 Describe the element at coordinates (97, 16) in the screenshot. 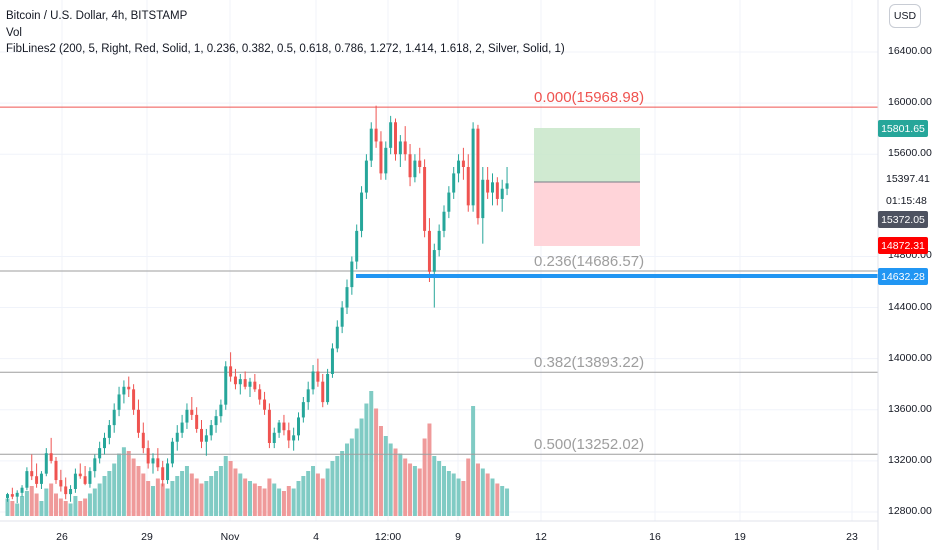

I see `symbol-title: Bitcoin / U.S. Dollar, 4h, BITSTAMP` at that location.